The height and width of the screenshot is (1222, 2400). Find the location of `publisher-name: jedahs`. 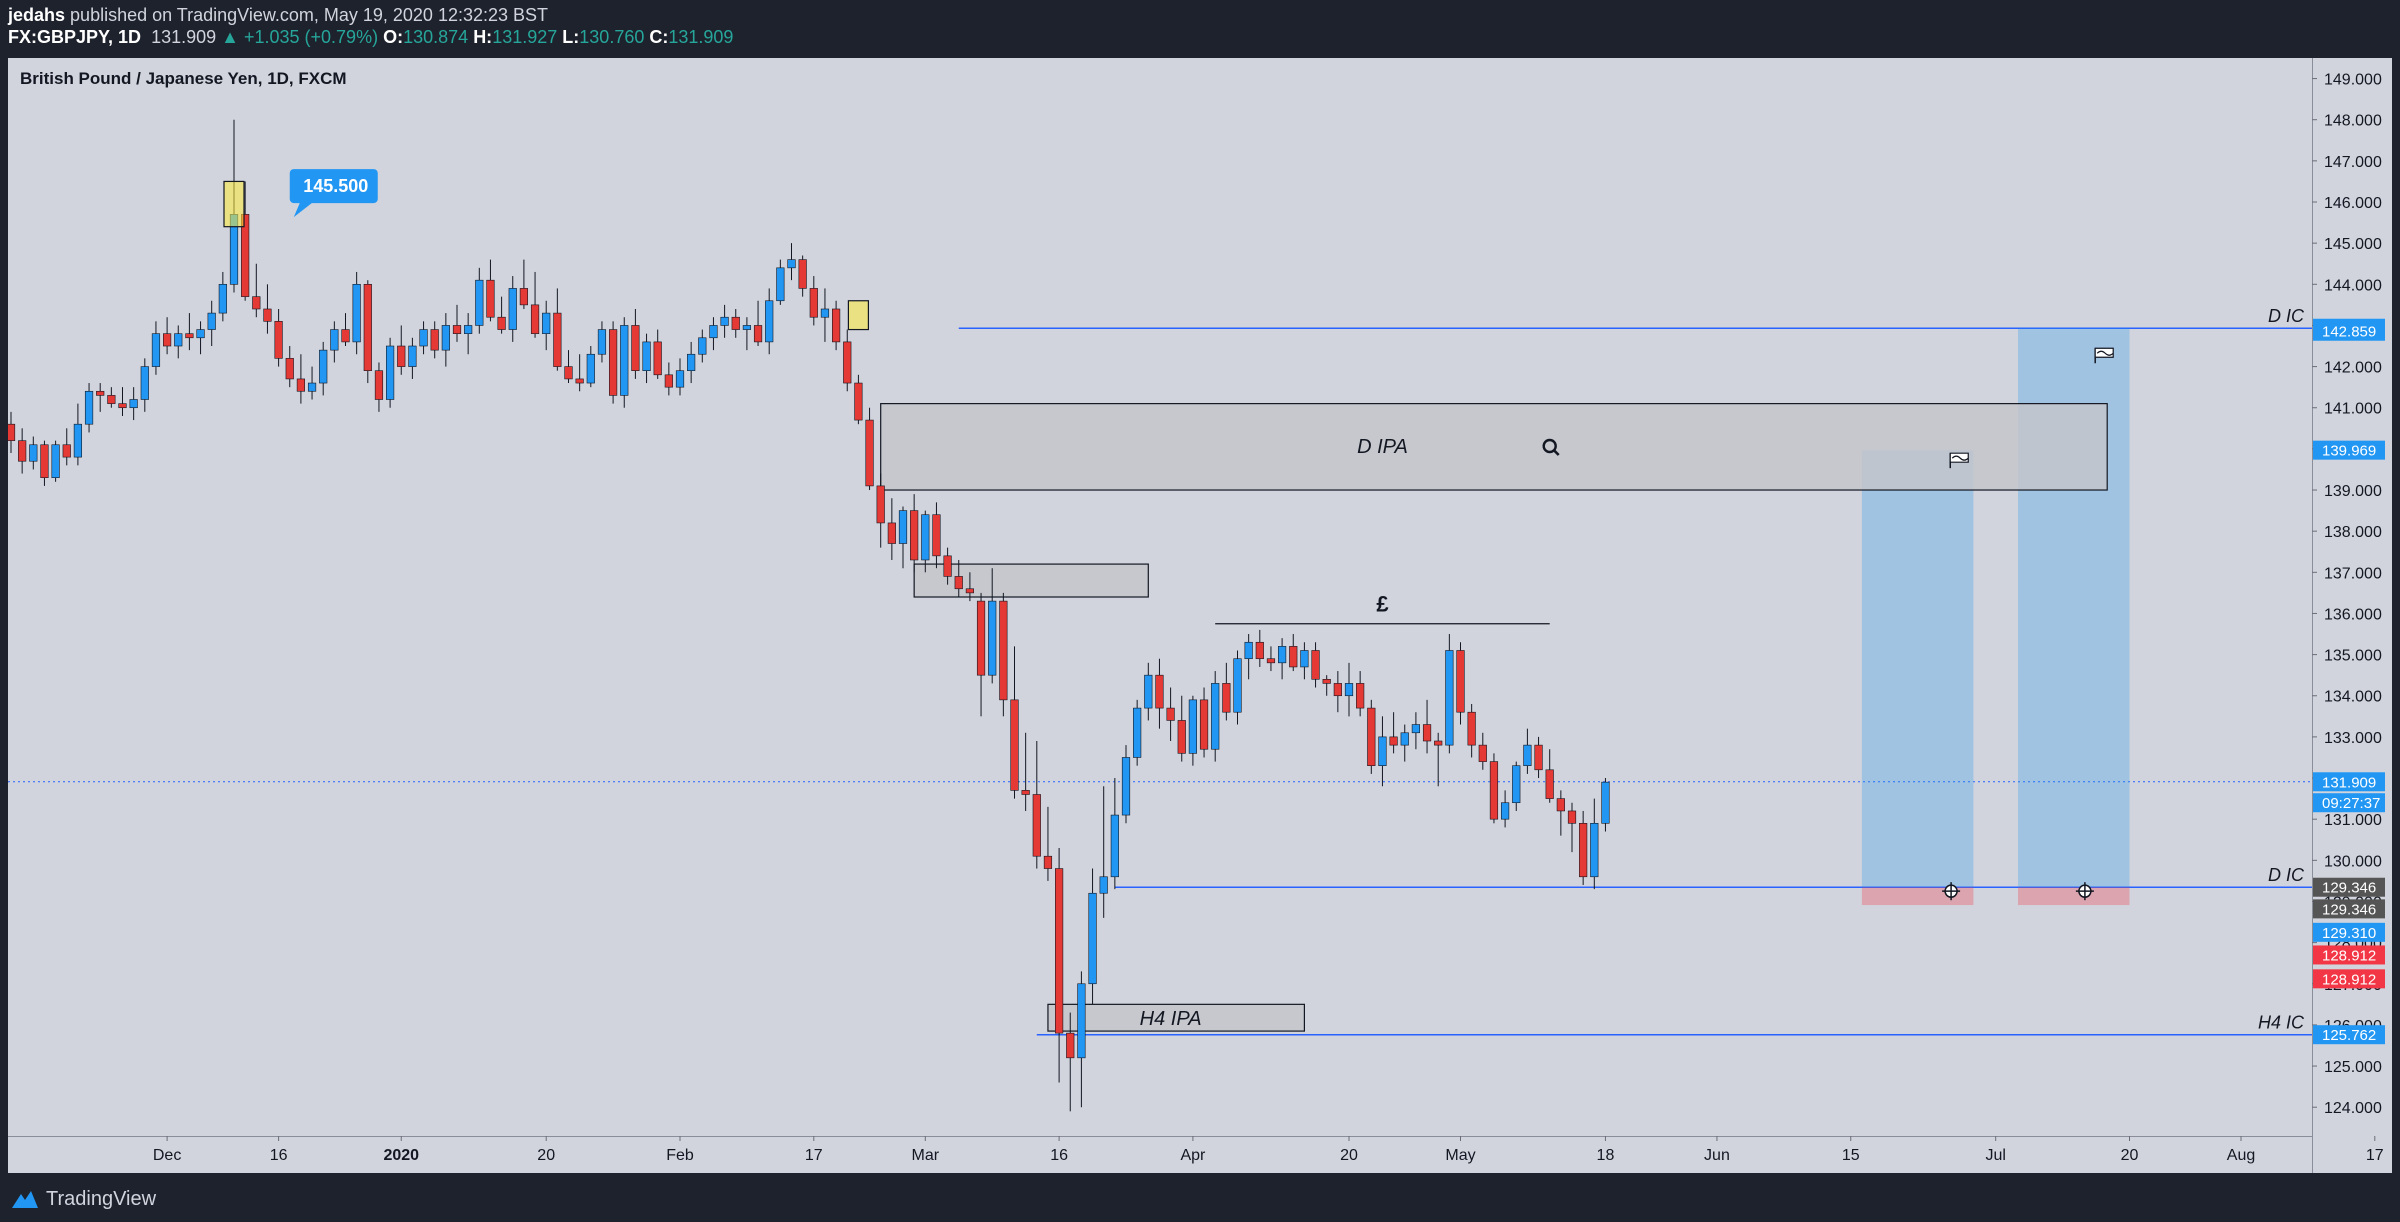

publisher-name: jedahs is located at coordinates (37, 15).